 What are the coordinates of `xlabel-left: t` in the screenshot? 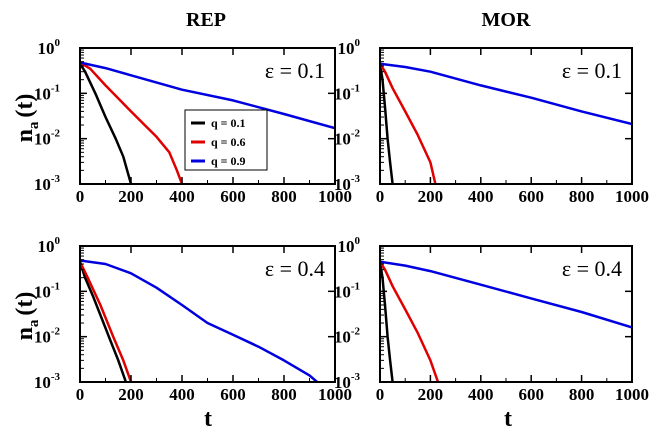 It's located at (208, 418).